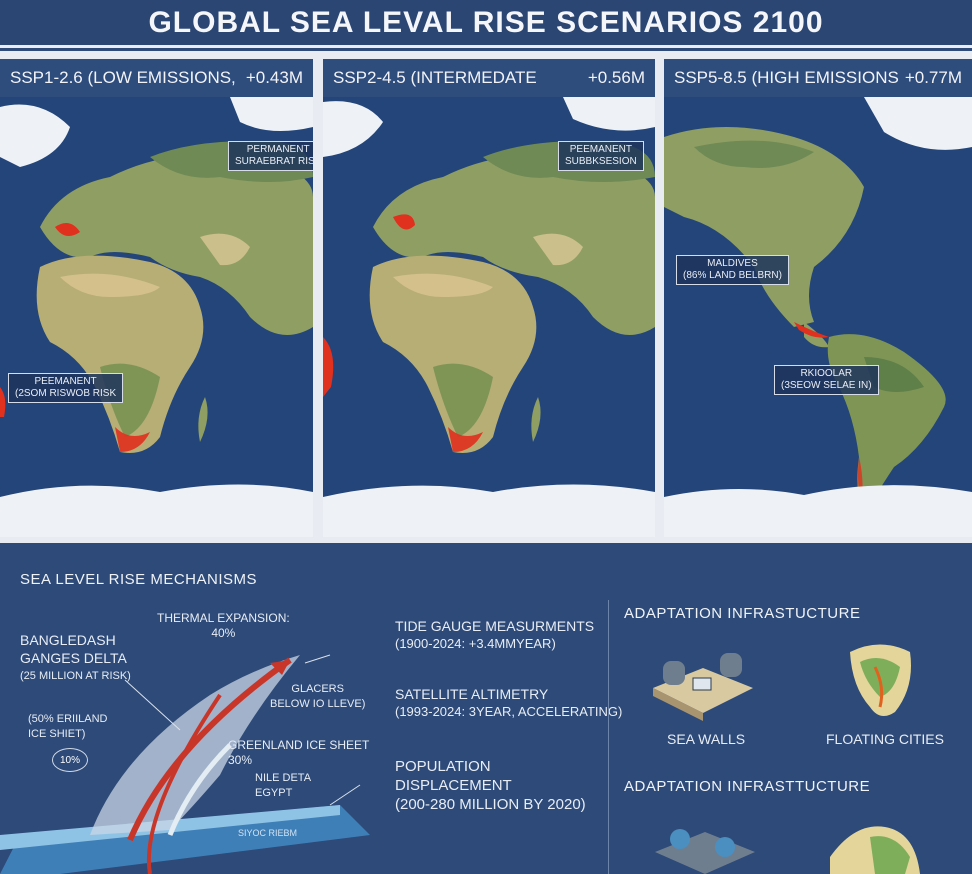 This screenshot has width=972, height=874. I want to click on ocean-label: SIYOC RIEBM, so click(268, 833).